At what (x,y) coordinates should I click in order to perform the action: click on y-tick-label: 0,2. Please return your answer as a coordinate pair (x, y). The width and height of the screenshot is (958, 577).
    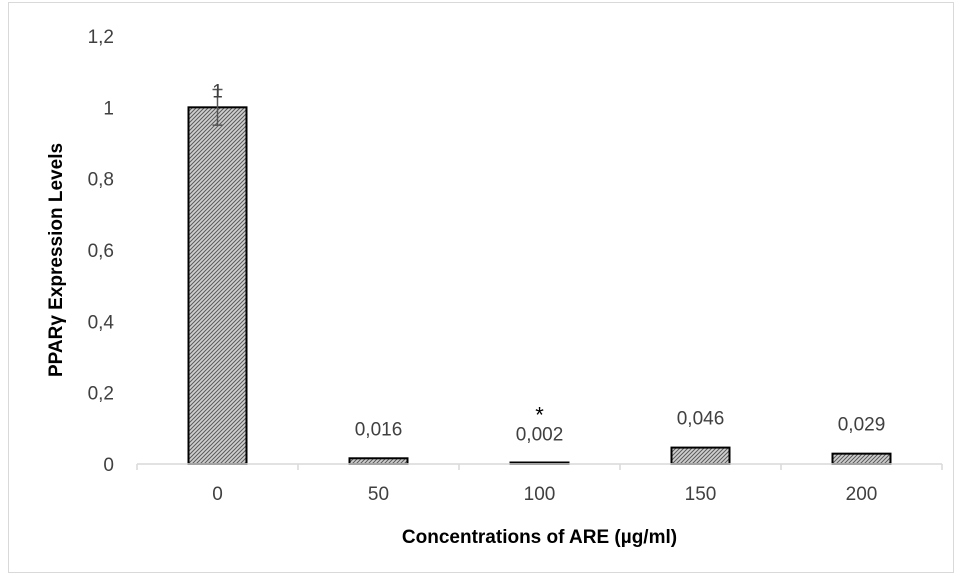
    Looking at the image, I should click on (101, 394).